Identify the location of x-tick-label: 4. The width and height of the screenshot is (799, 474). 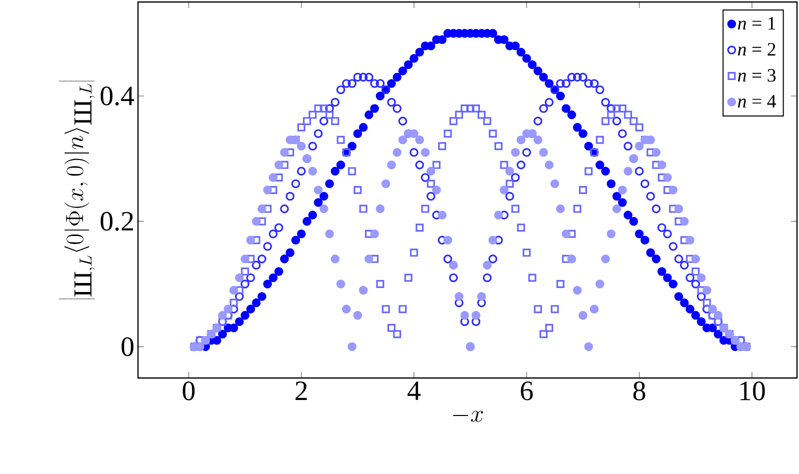
(414, 391).